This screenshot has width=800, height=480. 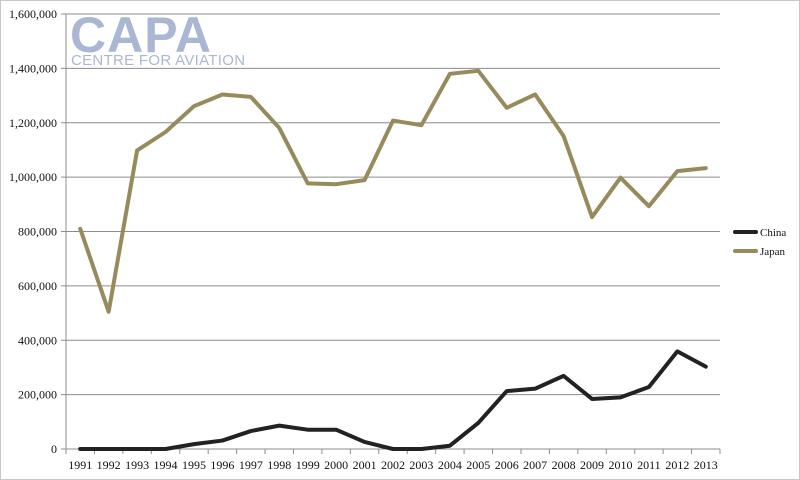 I want to click on y-tick-label: 200,000, so click(x=37, y=395).